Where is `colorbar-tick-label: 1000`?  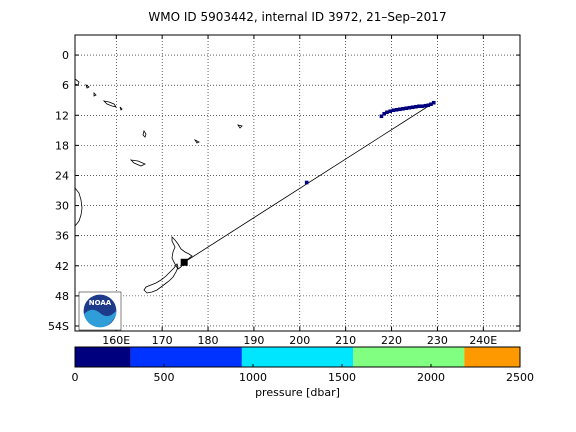
colorbar-tick-label: 1000 is located at coordinates (253, 377).